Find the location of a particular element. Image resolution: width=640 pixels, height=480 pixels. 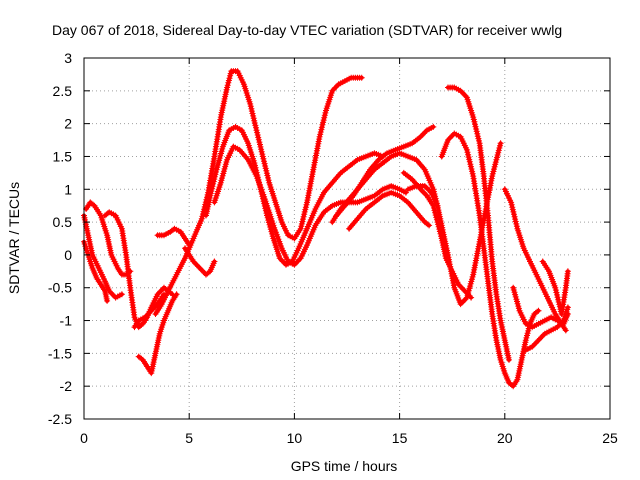

y-tick-label: -2 is located at coordinates (66, 386).